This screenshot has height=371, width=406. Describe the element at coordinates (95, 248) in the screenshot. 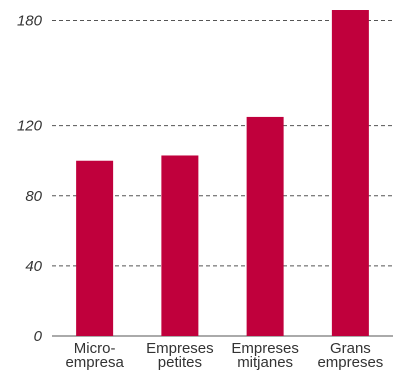

I see `bar-micro-empresa` at that location.